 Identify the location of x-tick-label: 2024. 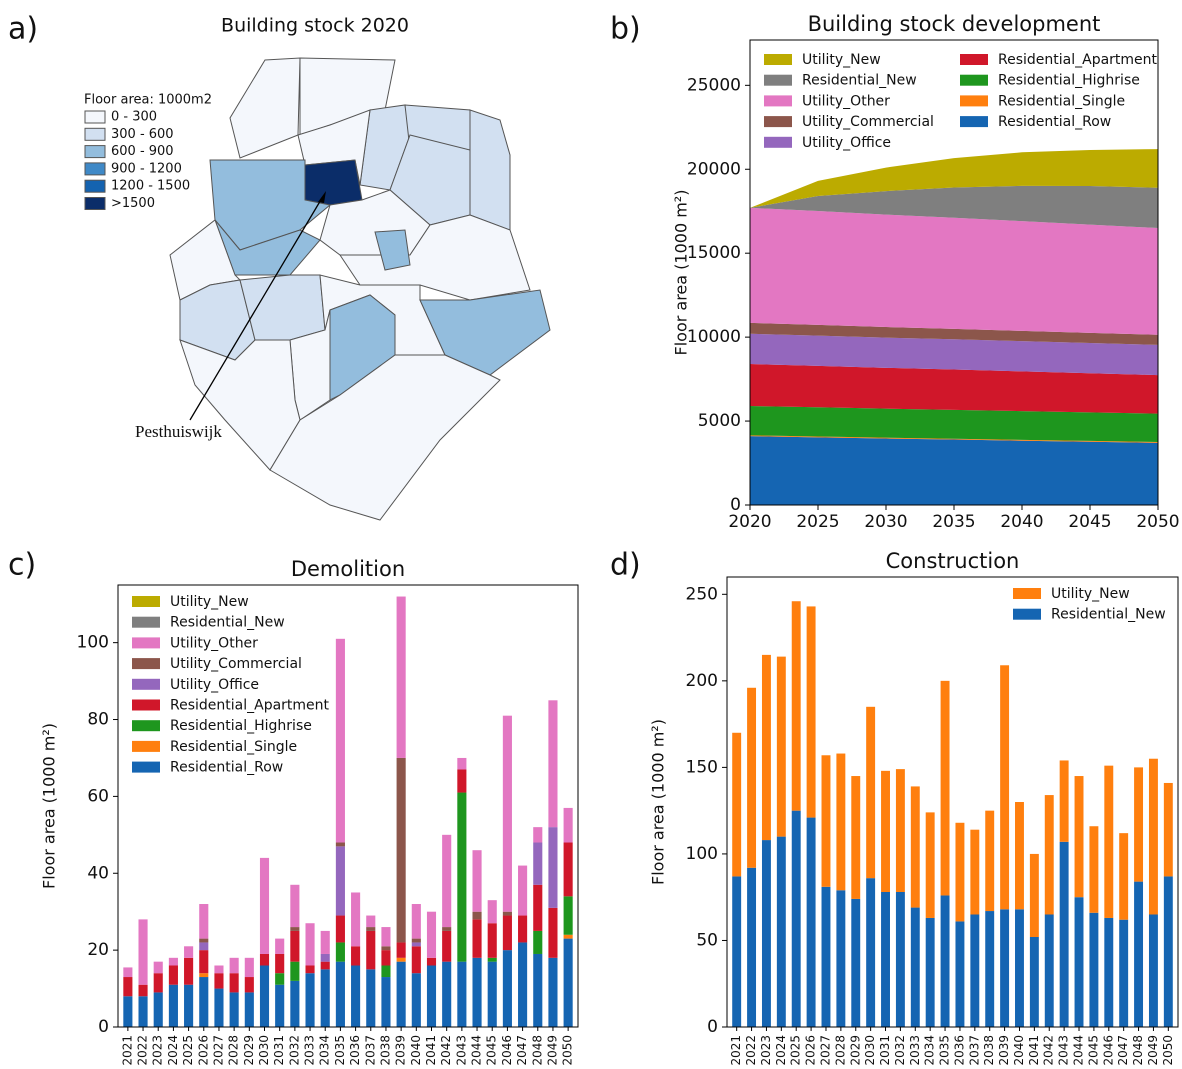
(781, 1050).